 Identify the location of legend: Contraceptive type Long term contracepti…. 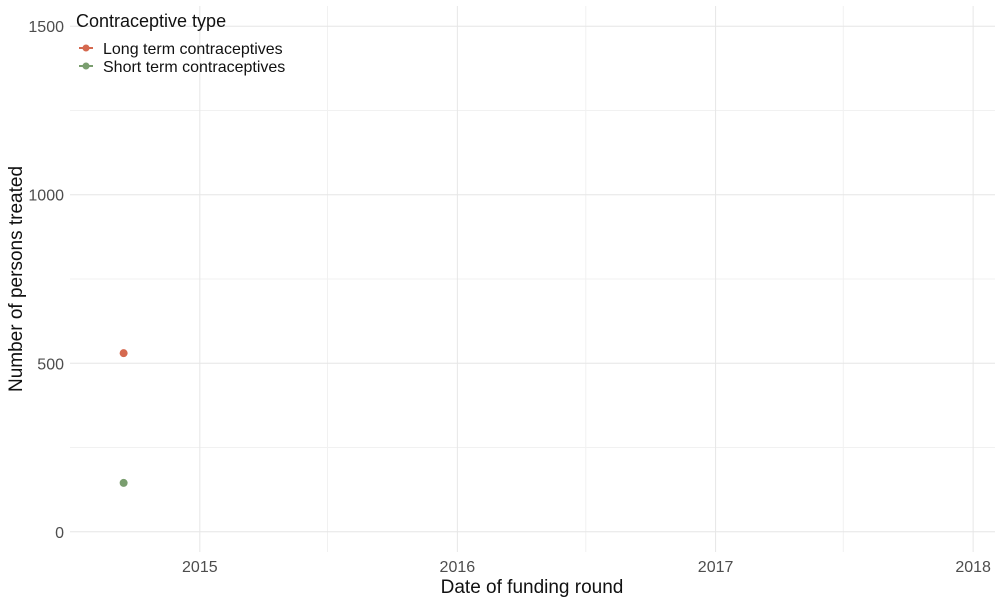
(180, 43).